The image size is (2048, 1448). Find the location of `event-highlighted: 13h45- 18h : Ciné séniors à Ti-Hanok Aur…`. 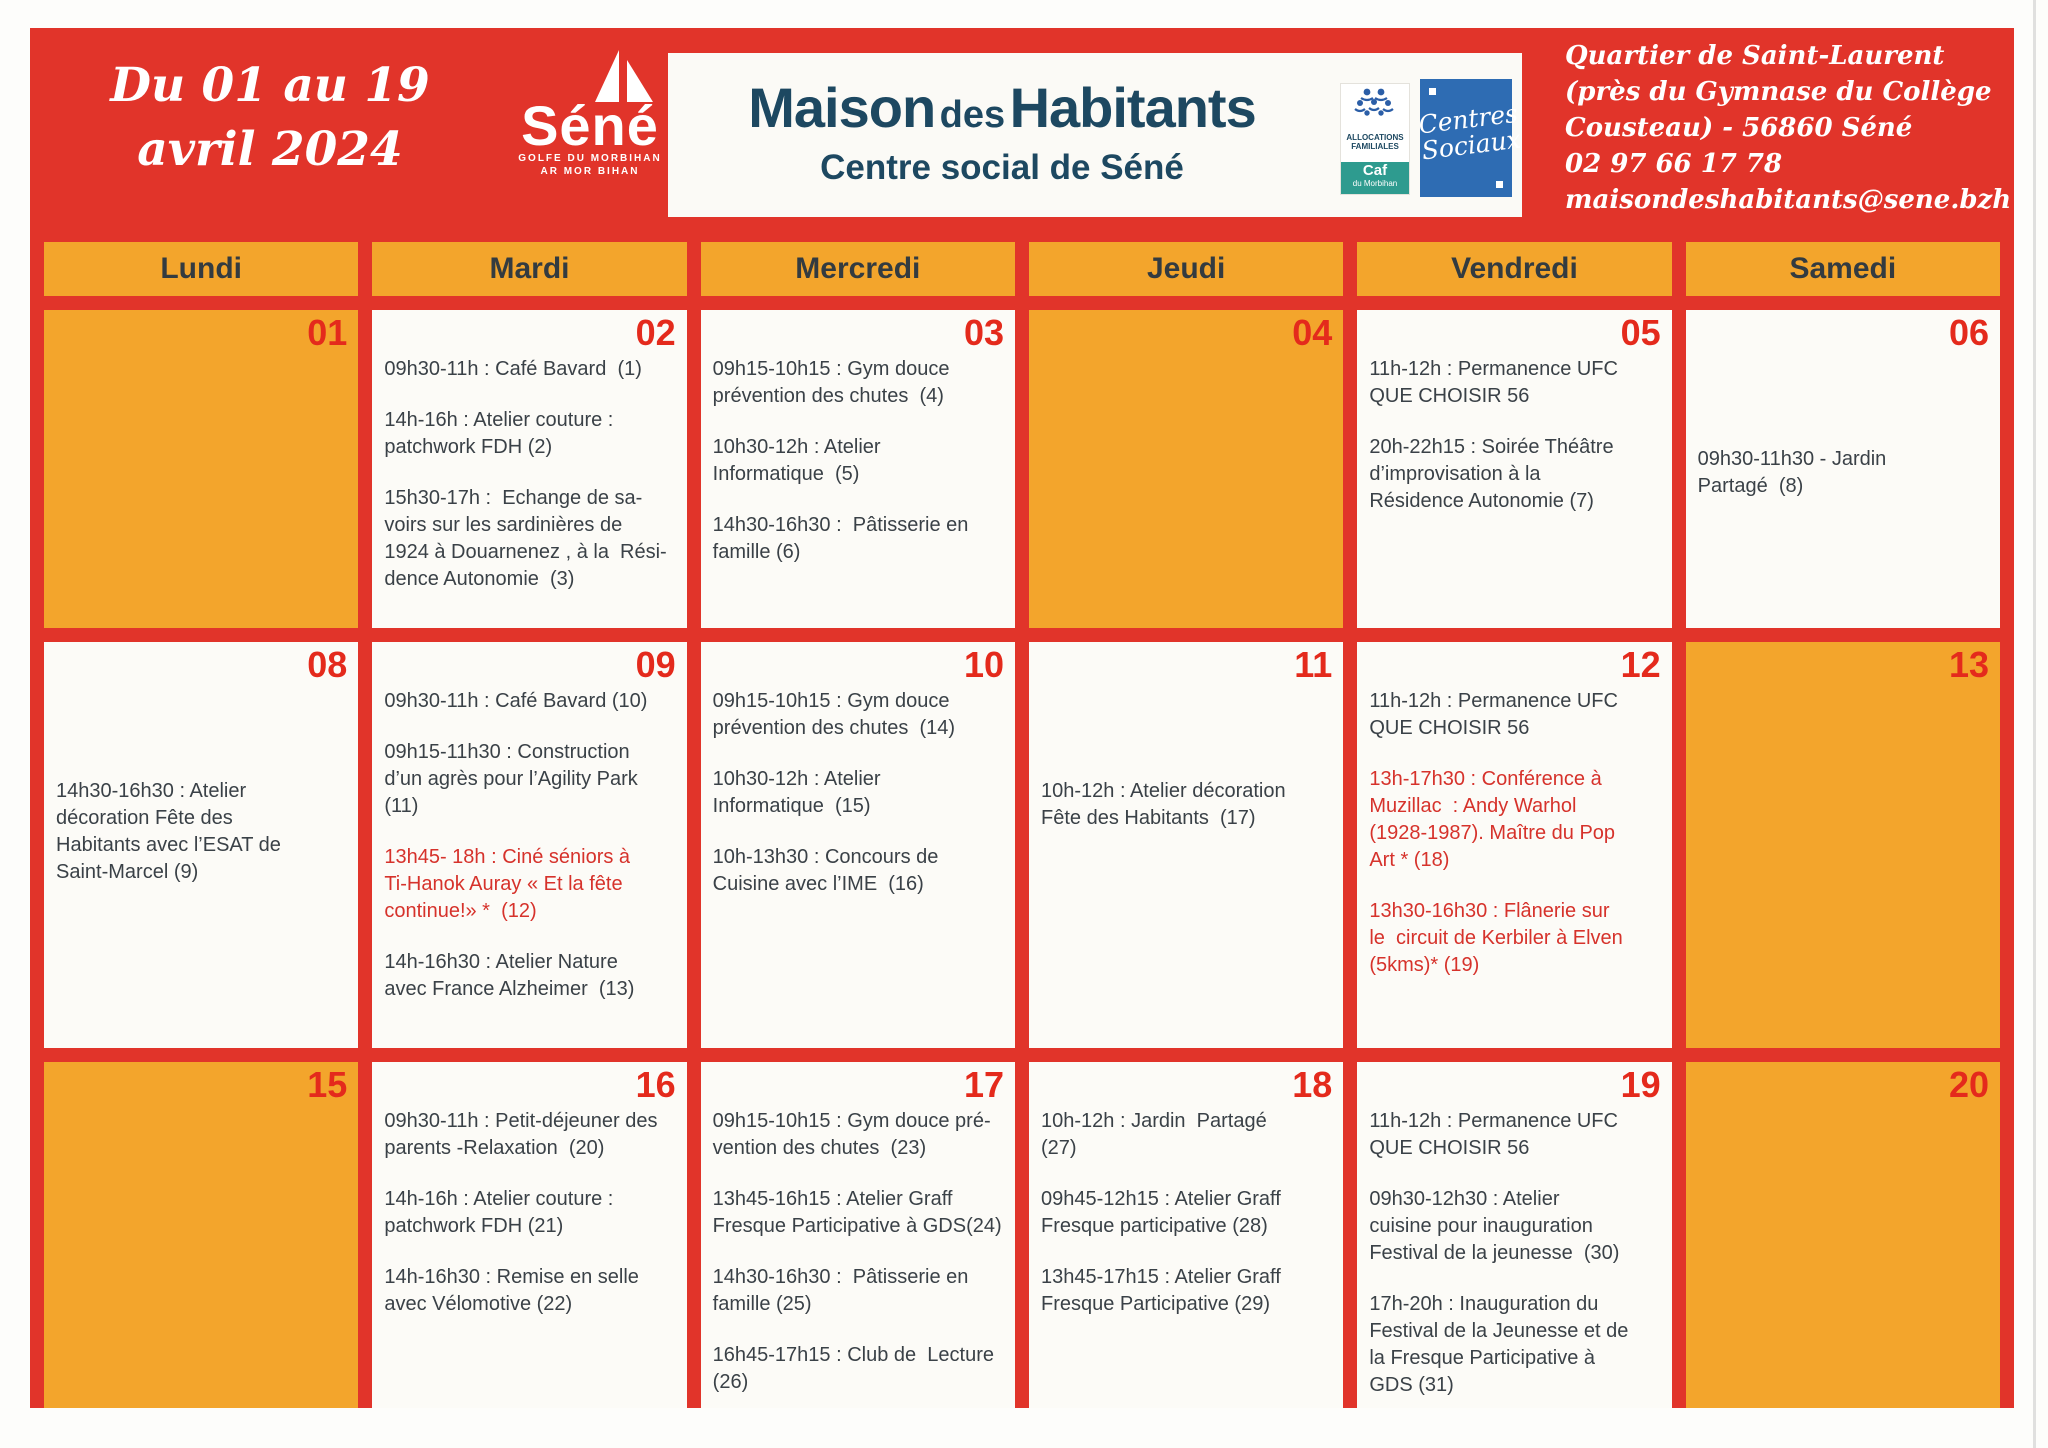

event-highlighted: 13h45- 18h : Ciné séniors à Ti-Hanok Aur… is located at coordinates (507, 884).